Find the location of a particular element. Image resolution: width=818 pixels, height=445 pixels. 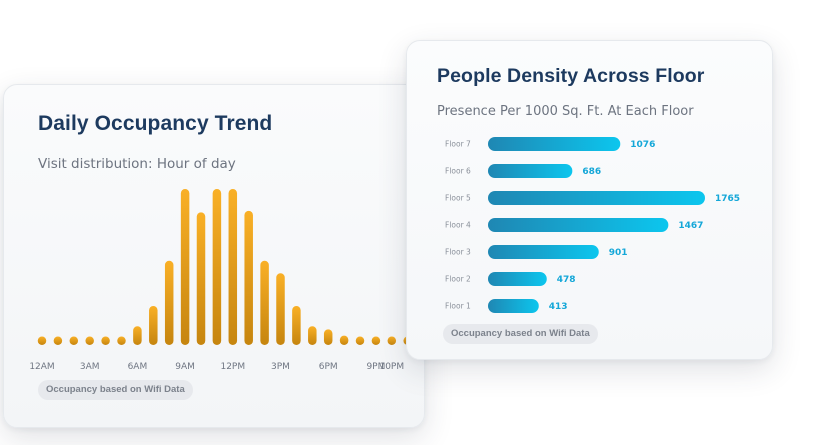

occupancy-bar-3AM is located at coordinates (89, 340).